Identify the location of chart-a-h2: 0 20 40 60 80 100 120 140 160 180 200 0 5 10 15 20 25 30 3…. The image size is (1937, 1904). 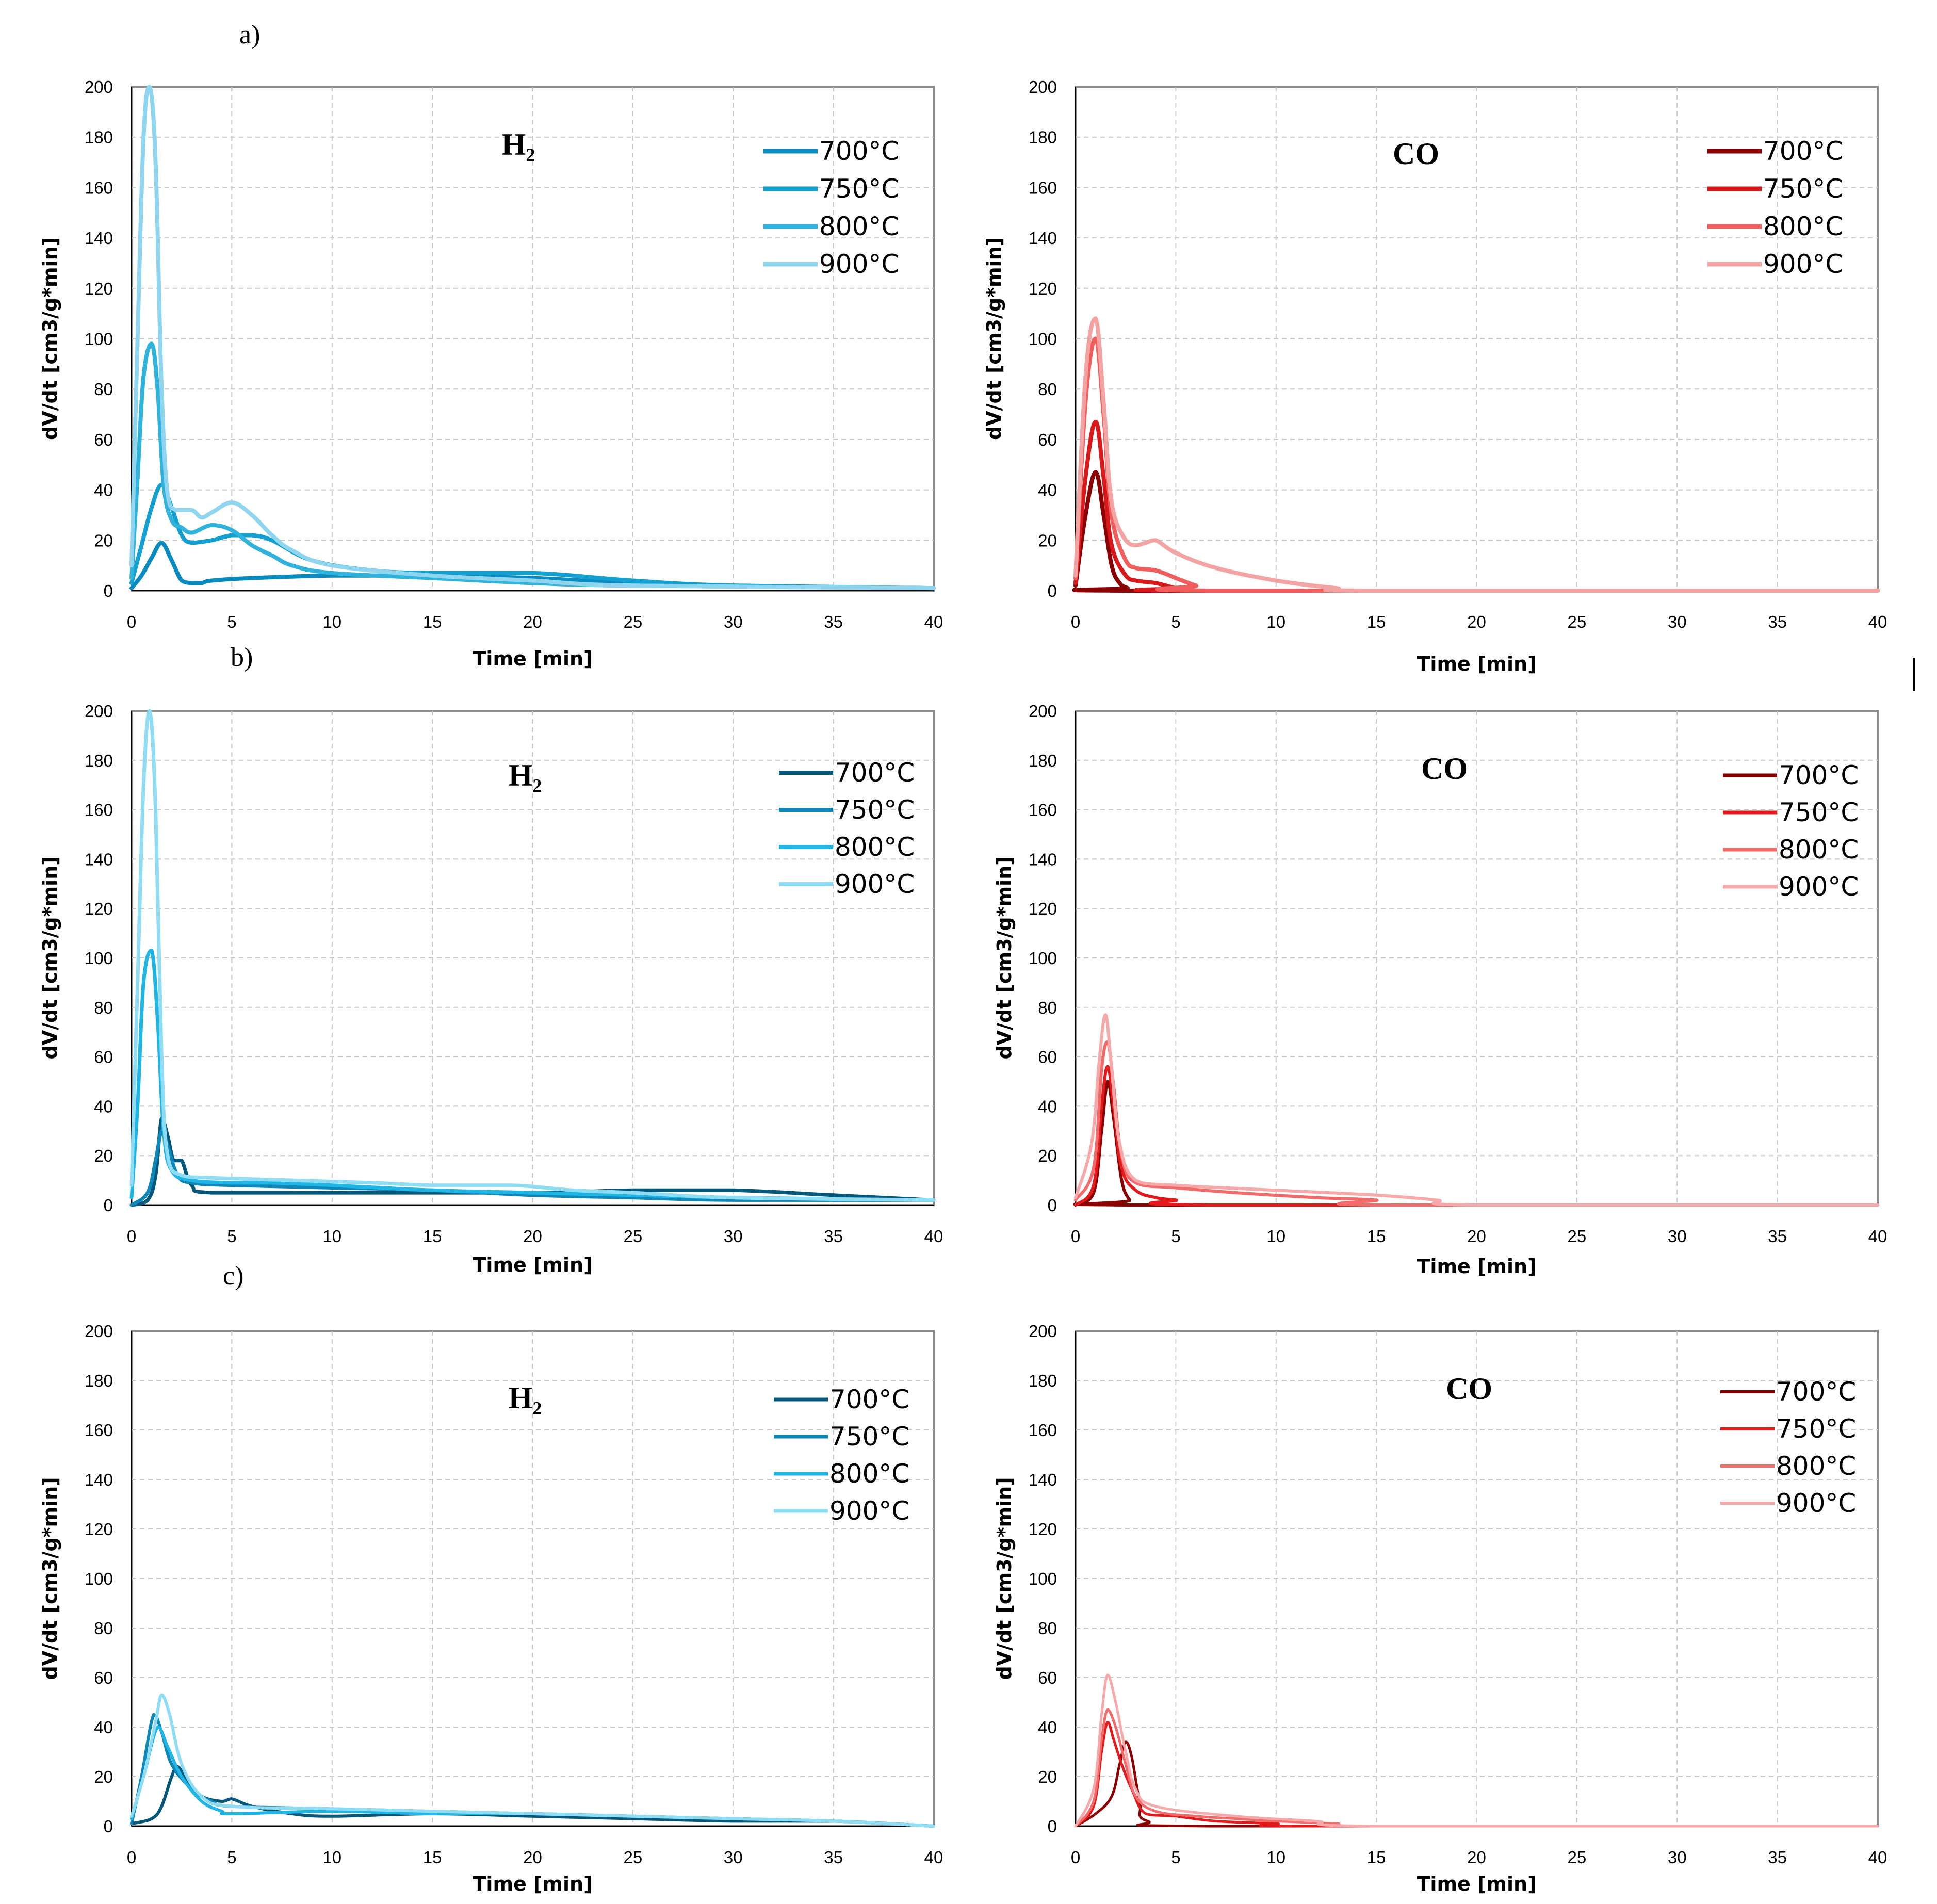
(491, 373).